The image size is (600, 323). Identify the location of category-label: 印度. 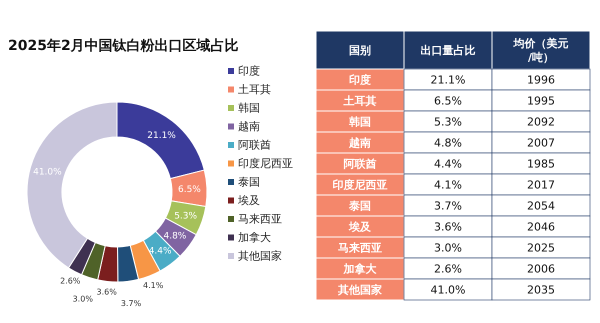
(360, 80).